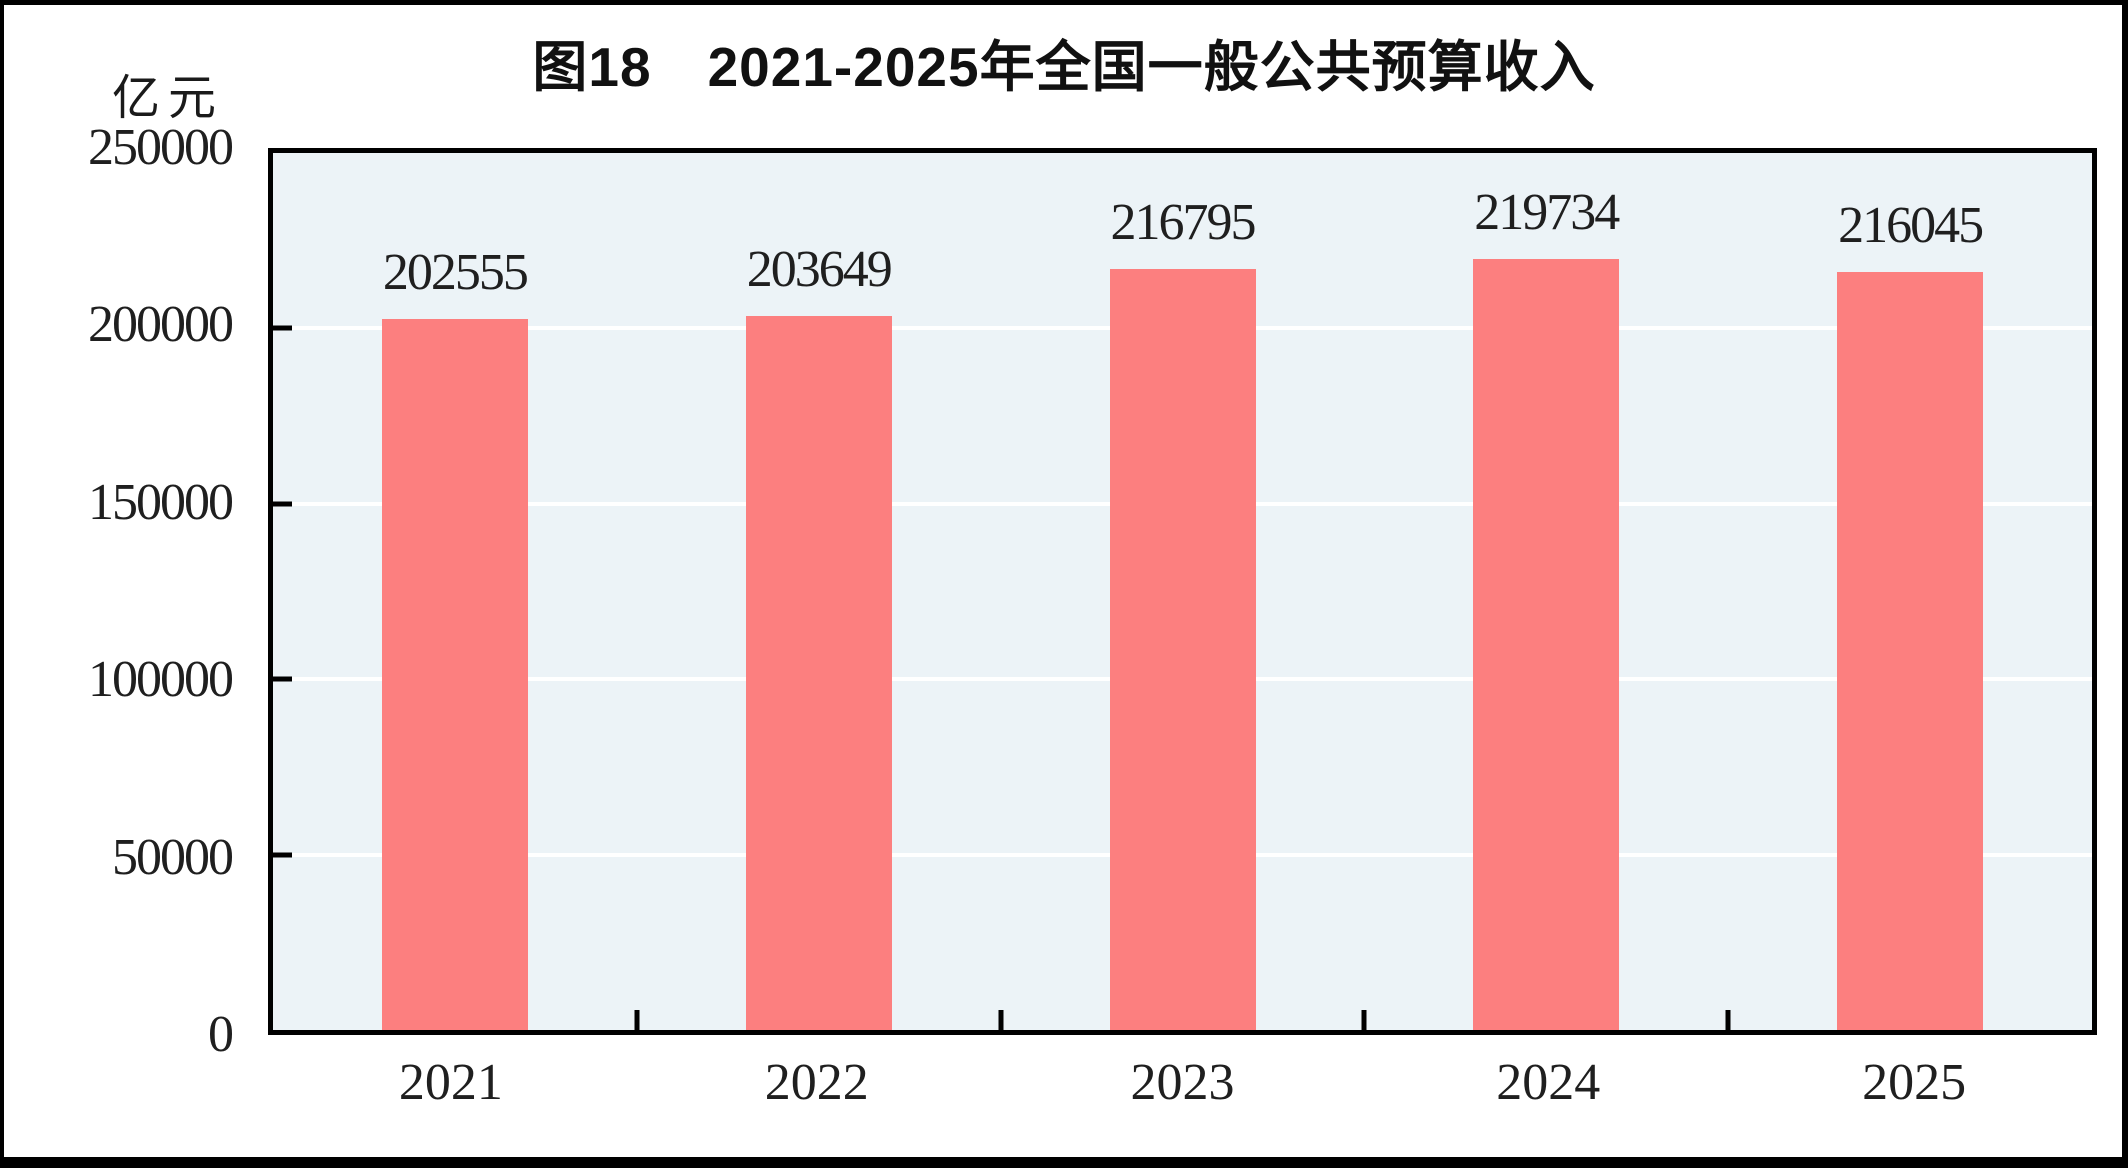 The width and height of the screenshot is (2128, 1168). I want to click on x-label-2023: 2023, so click(1182, 1082).